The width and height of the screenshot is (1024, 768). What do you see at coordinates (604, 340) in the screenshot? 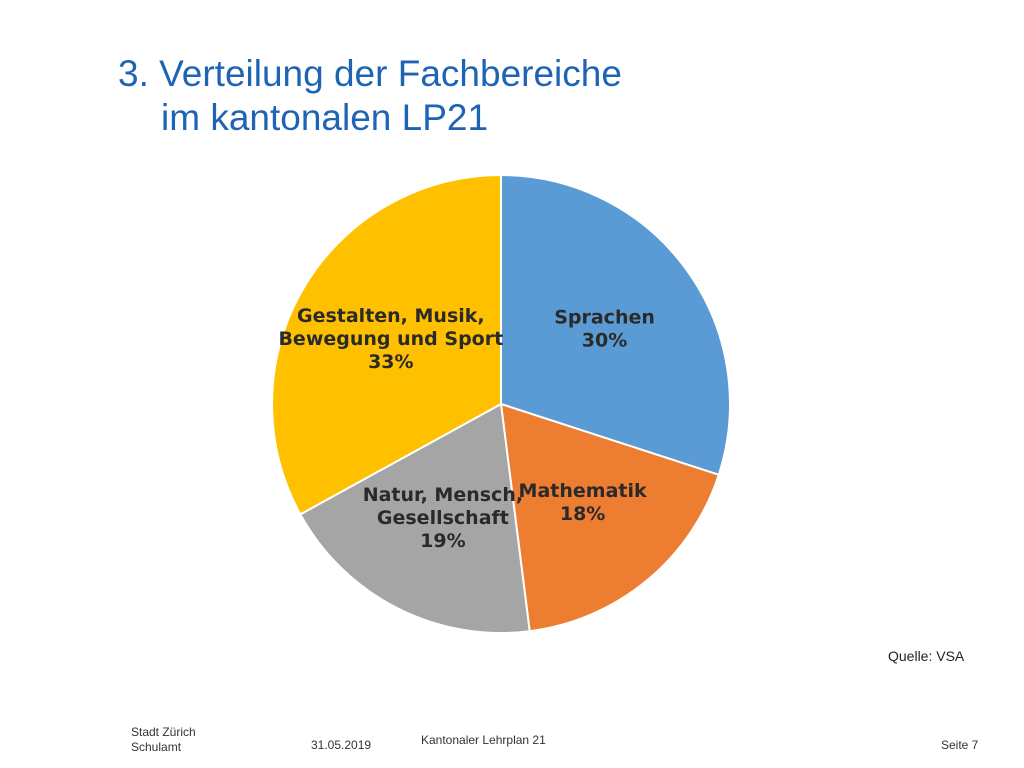
I see `pie-label-line: 30%` at bounding box center [604, 340].